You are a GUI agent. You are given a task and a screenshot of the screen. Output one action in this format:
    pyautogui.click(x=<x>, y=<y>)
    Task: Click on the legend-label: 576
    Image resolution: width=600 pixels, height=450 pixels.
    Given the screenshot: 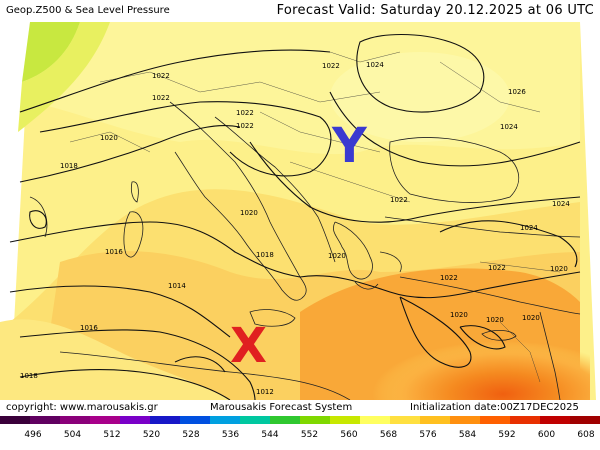 What is the action you would take?
    pyautogui.click(x=428, y=435)
    